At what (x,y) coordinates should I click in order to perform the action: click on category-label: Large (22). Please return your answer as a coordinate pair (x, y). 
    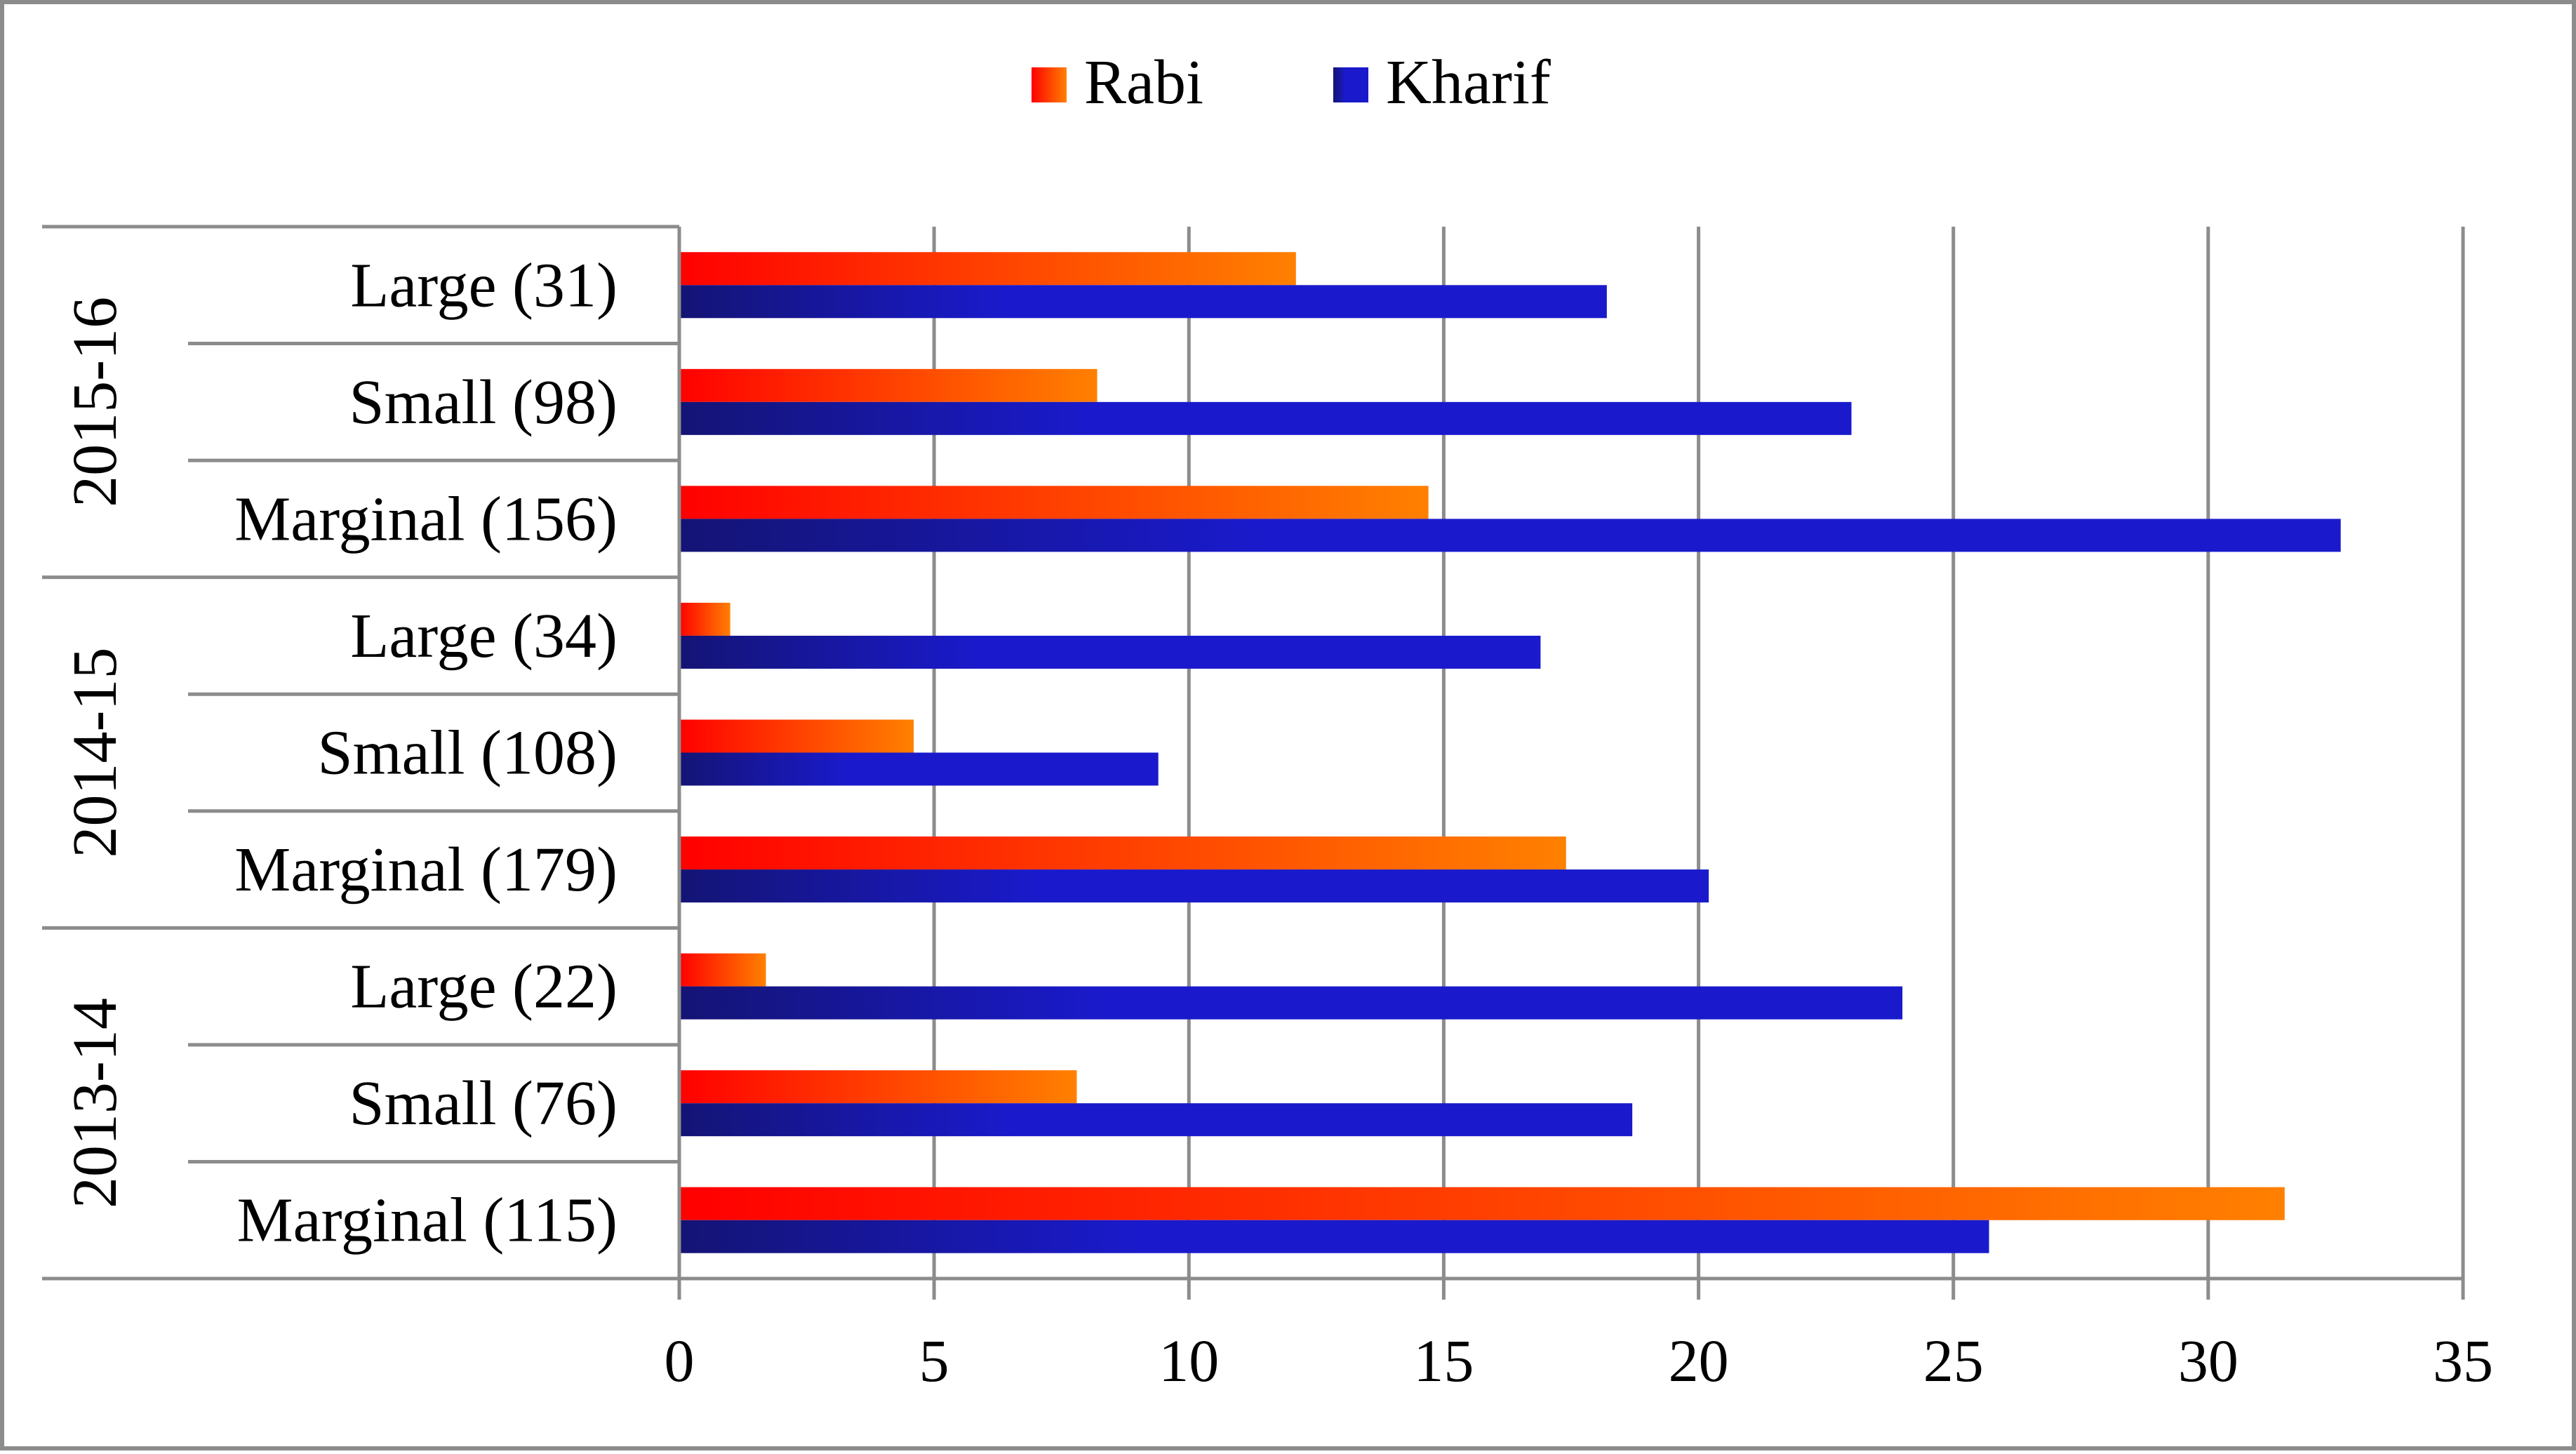
    Looking at the image, I should click on (484, 987).